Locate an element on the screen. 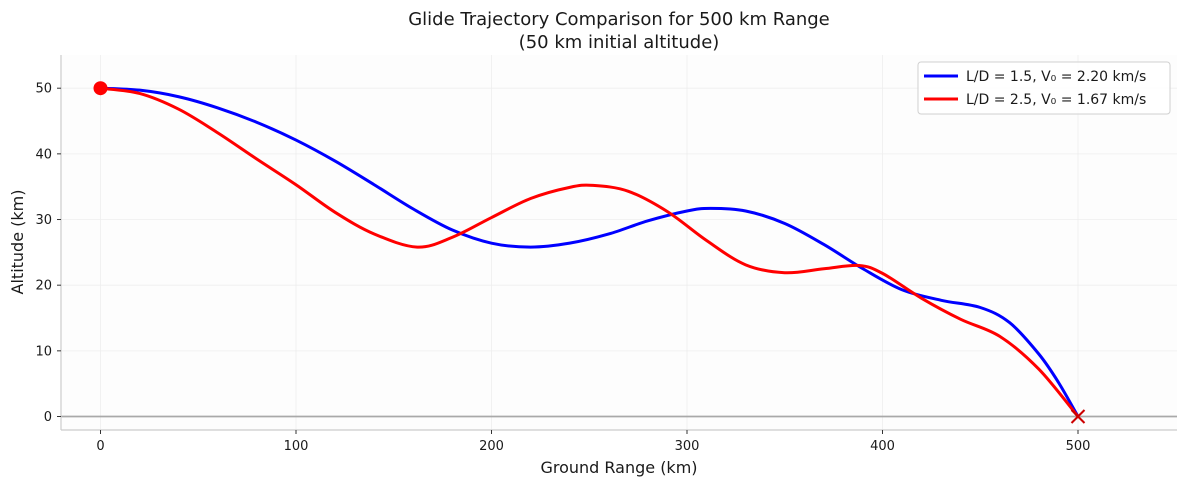 This screenshot has width=1187, height=487. x-tick-label: 0 is located at coordinates (100, 446).